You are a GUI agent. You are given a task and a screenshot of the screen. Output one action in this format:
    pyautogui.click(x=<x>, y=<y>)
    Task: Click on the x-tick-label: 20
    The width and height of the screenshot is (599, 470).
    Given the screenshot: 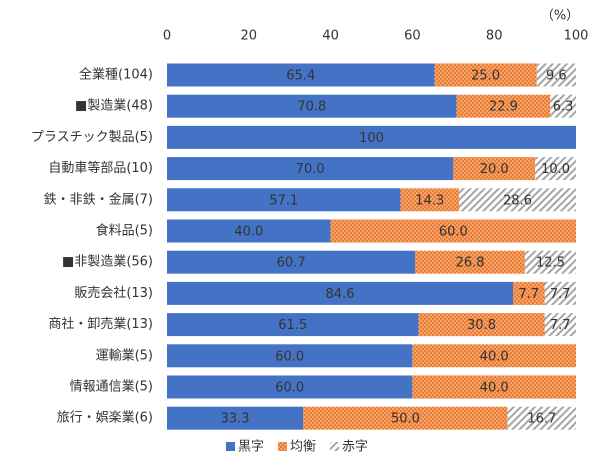 What is the action you would take?
    pyautogui.click(x=249, y=36)
    